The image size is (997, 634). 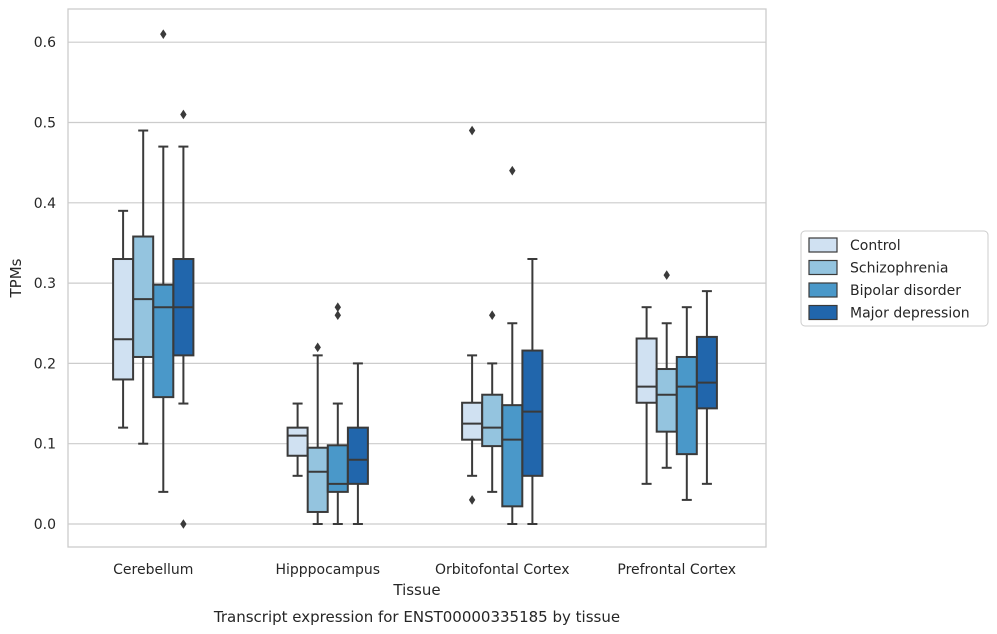 I want to click on x-tick-label: Prefrontal Cortex, so click(x=676, y=570).